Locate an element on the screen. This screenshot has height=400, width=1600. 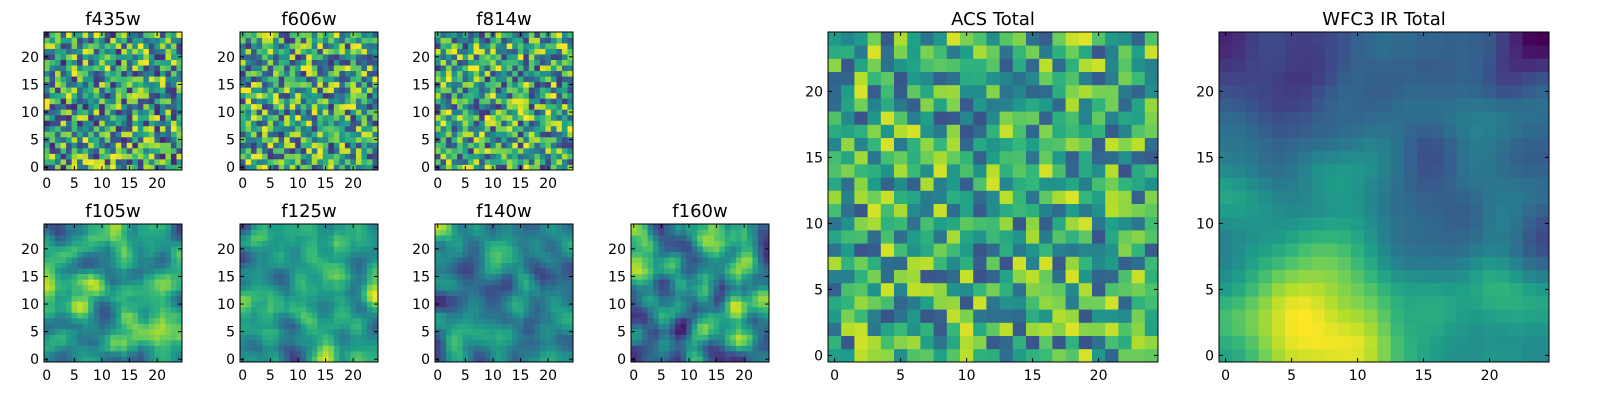
y-tick-label: 5 is located at coordinates (34, 141).